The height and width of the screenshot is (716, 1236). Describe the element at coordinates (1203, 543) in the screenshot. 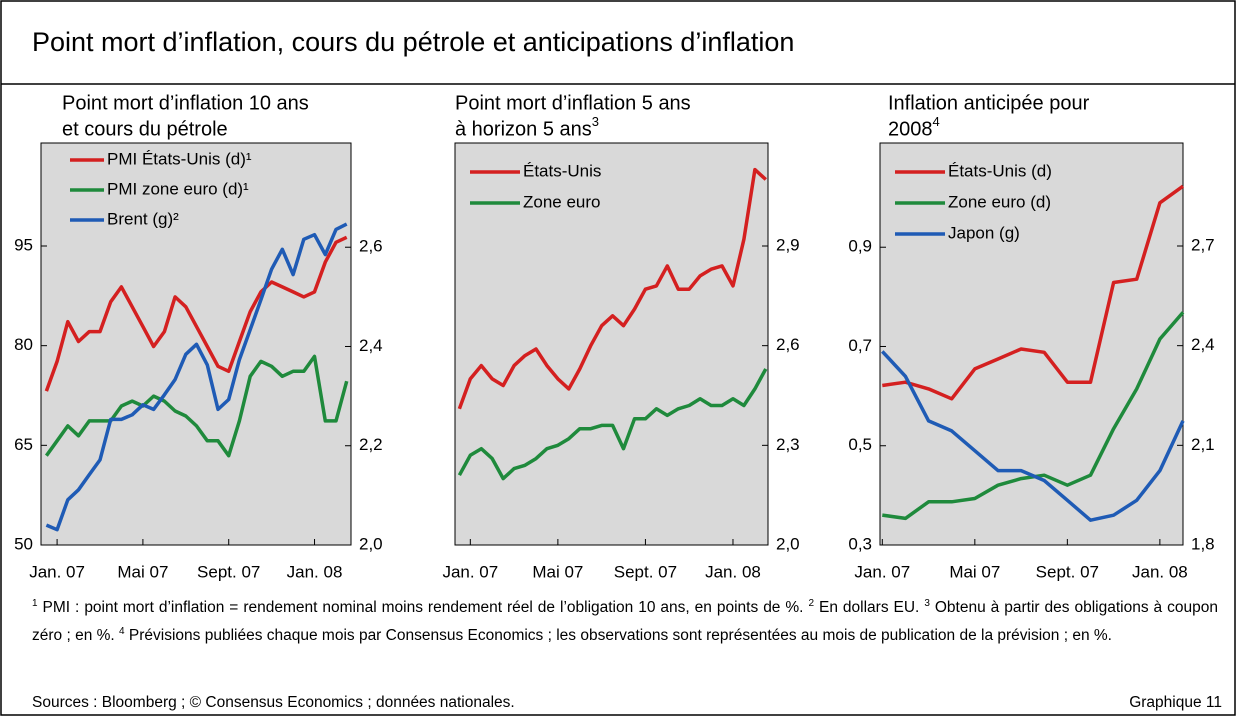

I see `y2-tick-label: 1,8` at that location.